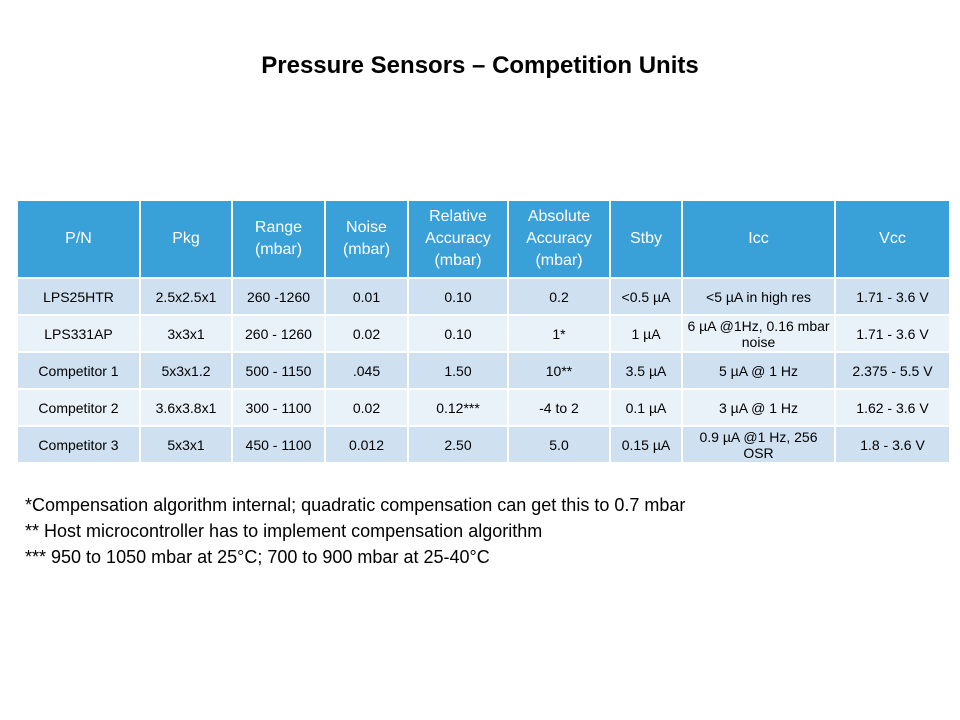  Describe the element at coordinates (758, 370) in the screenshot. I see `table-cell: 5 µA @ 1 Hz` at that location.